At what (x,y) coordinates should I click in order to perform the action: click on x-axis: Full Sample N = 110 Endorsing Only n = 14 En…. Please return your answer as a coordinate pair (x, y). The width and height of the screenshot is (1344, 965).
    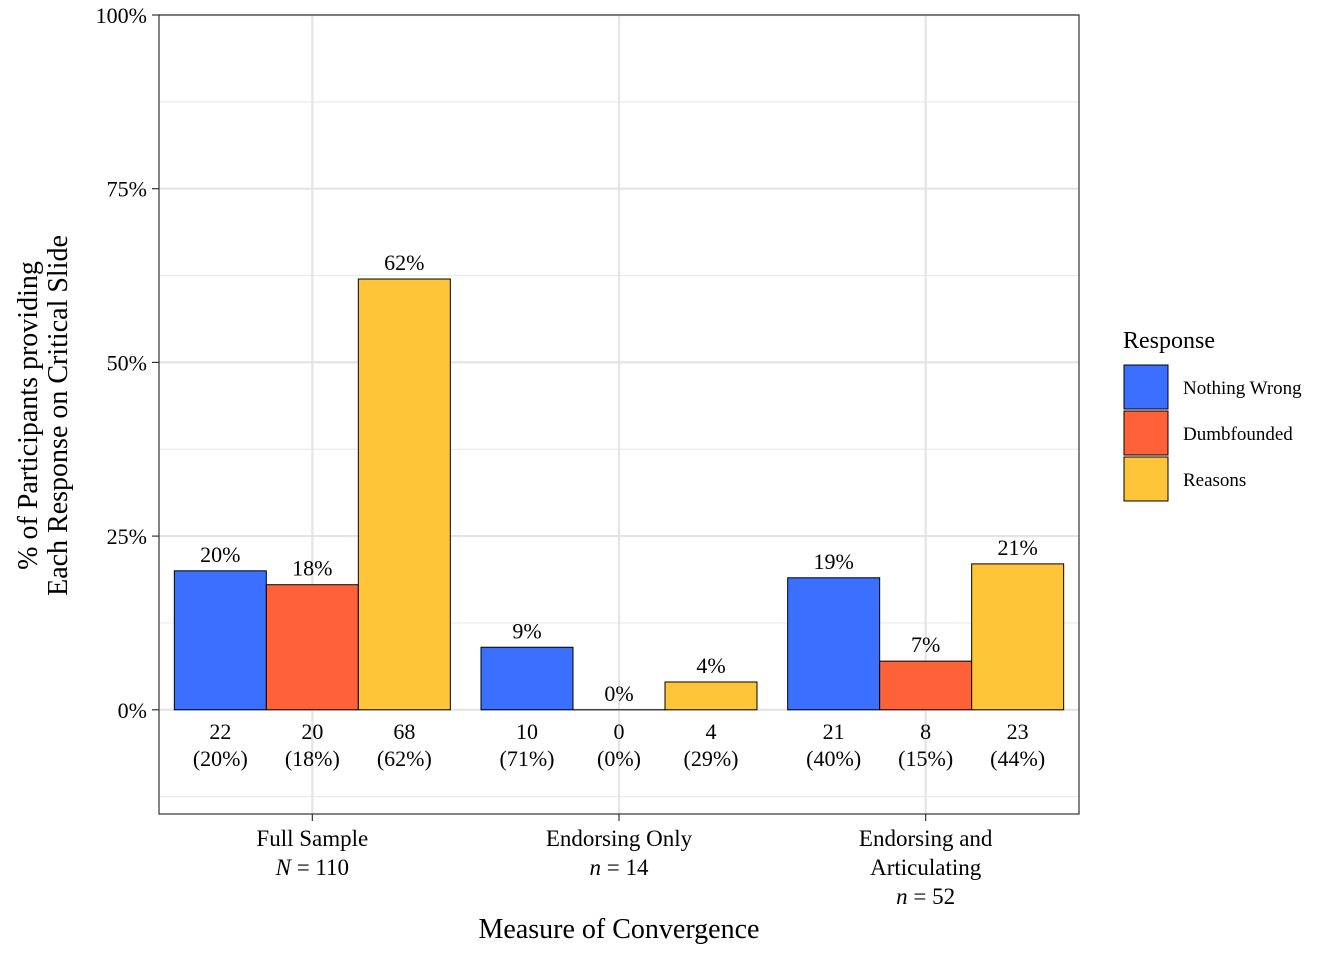
    Looking at the image, I should click on (624, 861).